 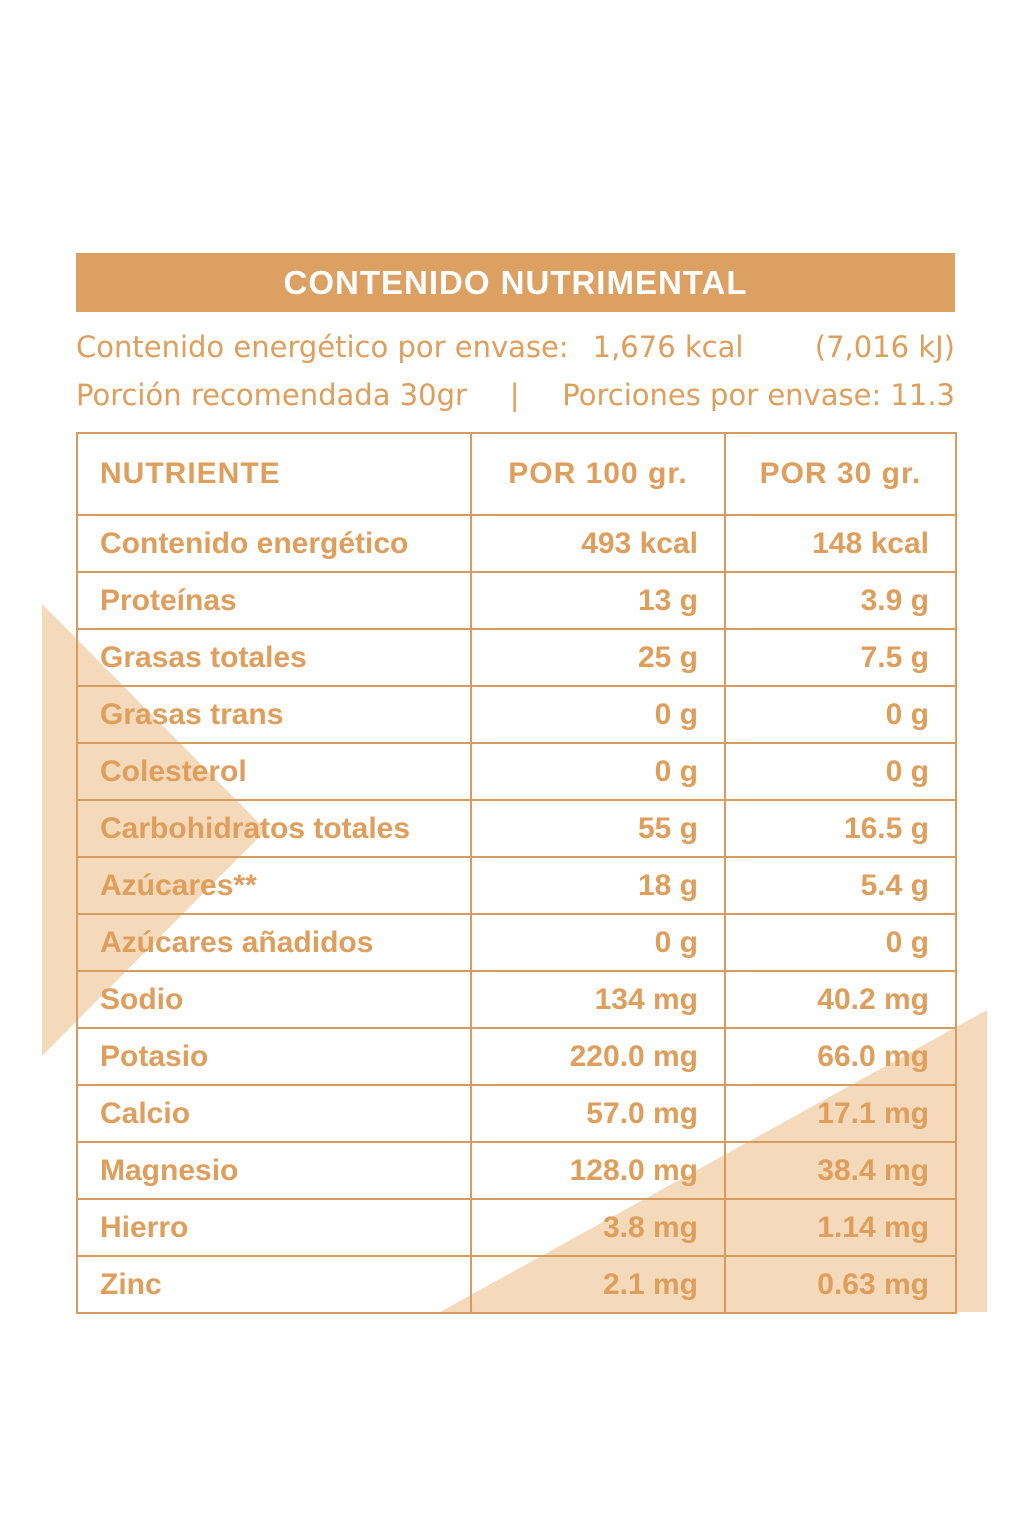 I want to click on column-header-per100: POR 100 gr., so click(x=598, y=474).